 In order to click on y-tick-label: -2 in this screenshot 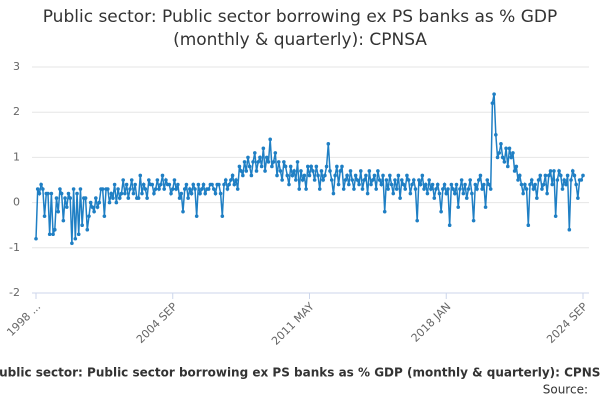, I will do `click(14, 292)`.